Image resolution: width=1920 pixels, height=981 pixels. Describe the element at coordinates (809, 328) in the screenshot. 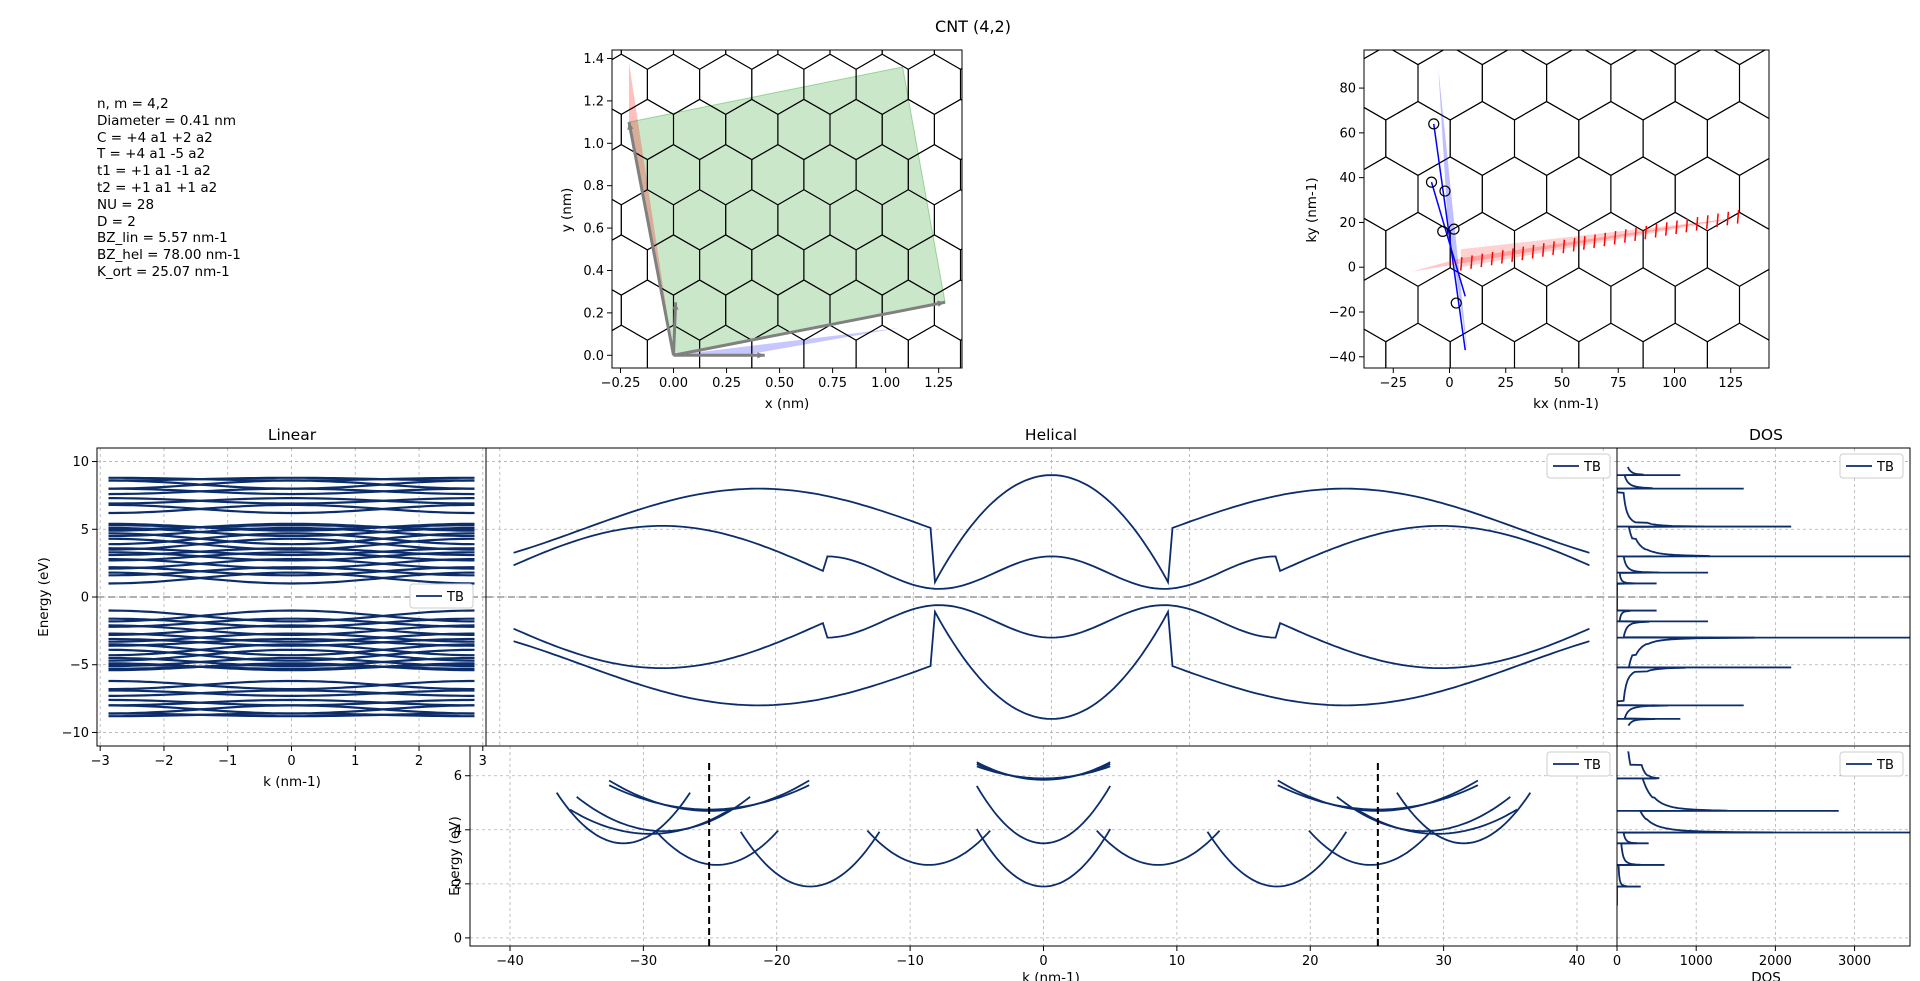

I see `vector-C` at that location.